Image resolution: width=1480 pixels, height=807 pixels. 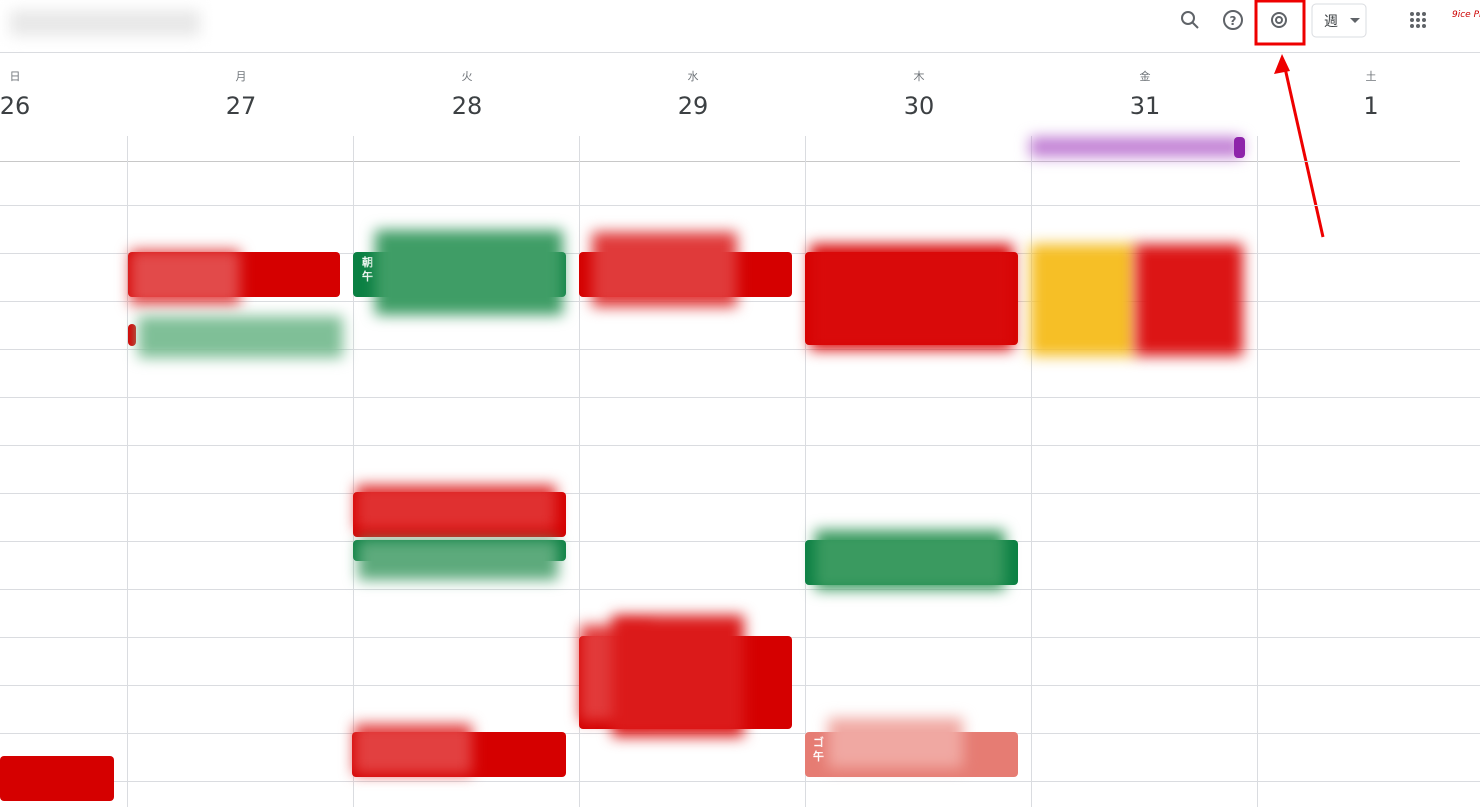 I want to click on search-icon, so click(x=1188, y=18).